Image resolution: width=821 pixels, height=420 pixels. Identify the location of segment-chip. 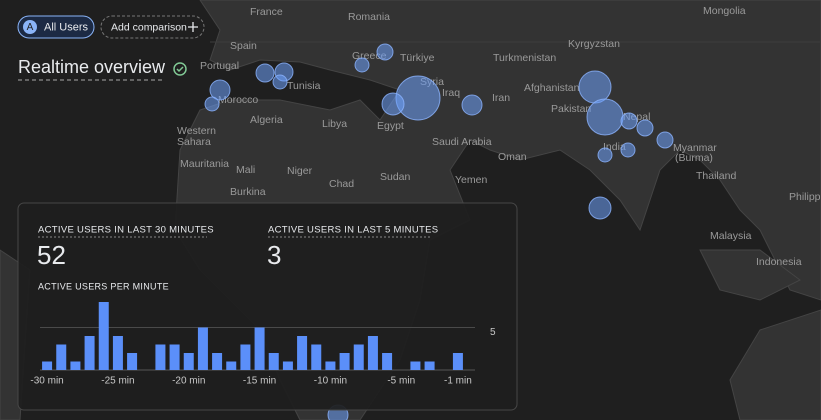
(56, 27).